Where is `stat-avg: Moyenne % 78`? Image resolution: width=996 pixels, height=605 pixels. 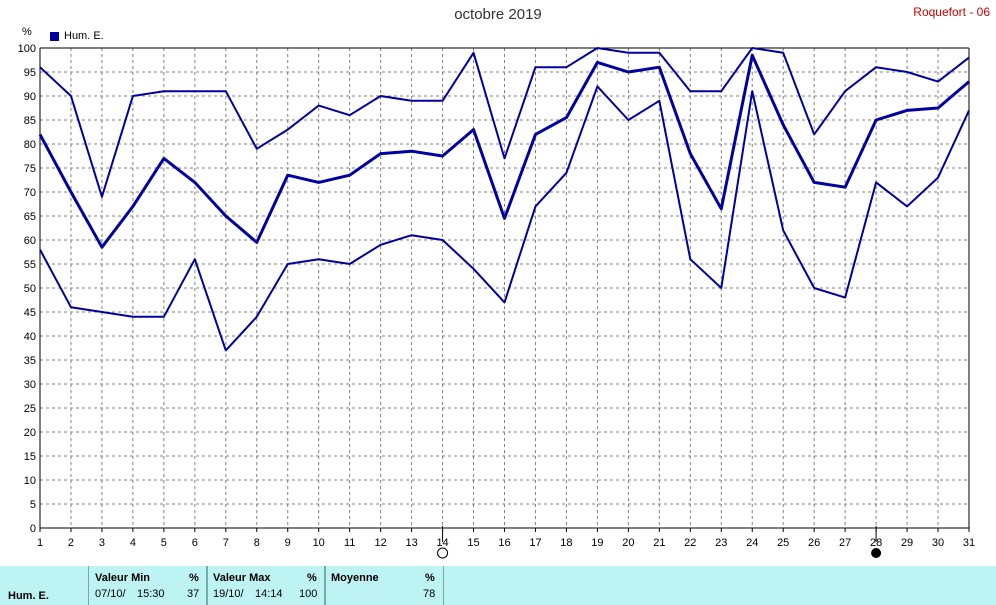
stat-avg: Moyenne % 78 is located at coordinates (384, 585).